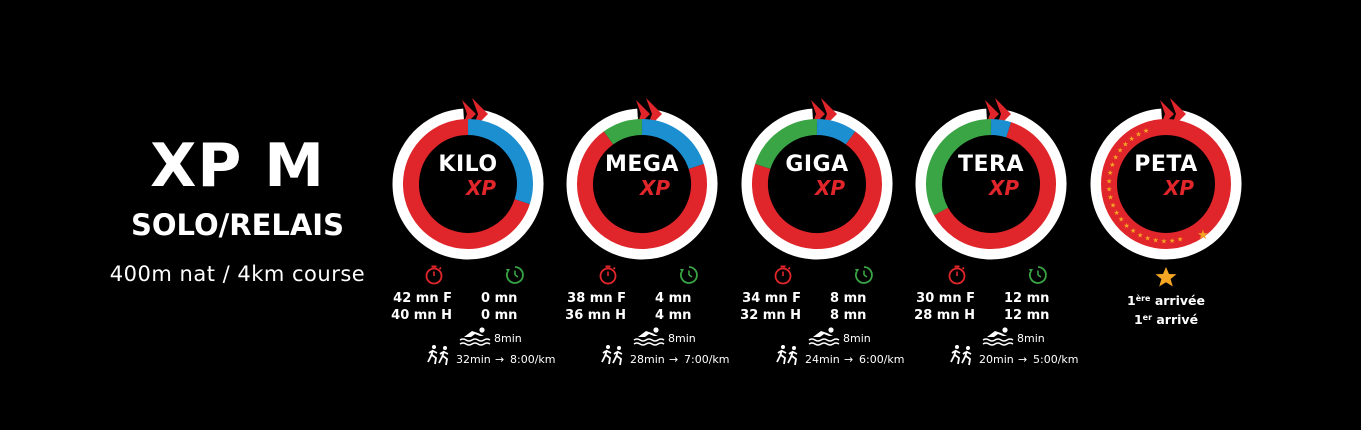 The width and height of the screenshot is (1361, 430). What do you see at coordinates (1166, 277) in the screenshot?
I see `star-icon` at bounding box center [1166, 277].